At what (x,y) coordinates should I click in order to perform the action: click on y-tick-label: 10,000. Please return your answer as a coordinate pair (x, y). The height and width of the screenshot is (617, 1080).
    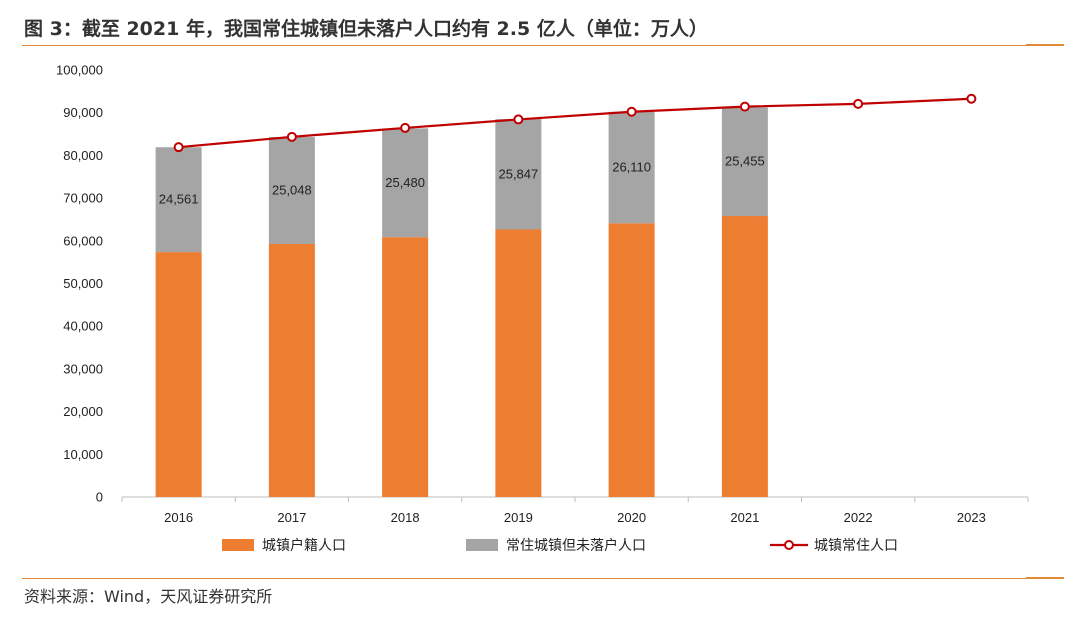
    Looking at the image, I should click on (83, 454).